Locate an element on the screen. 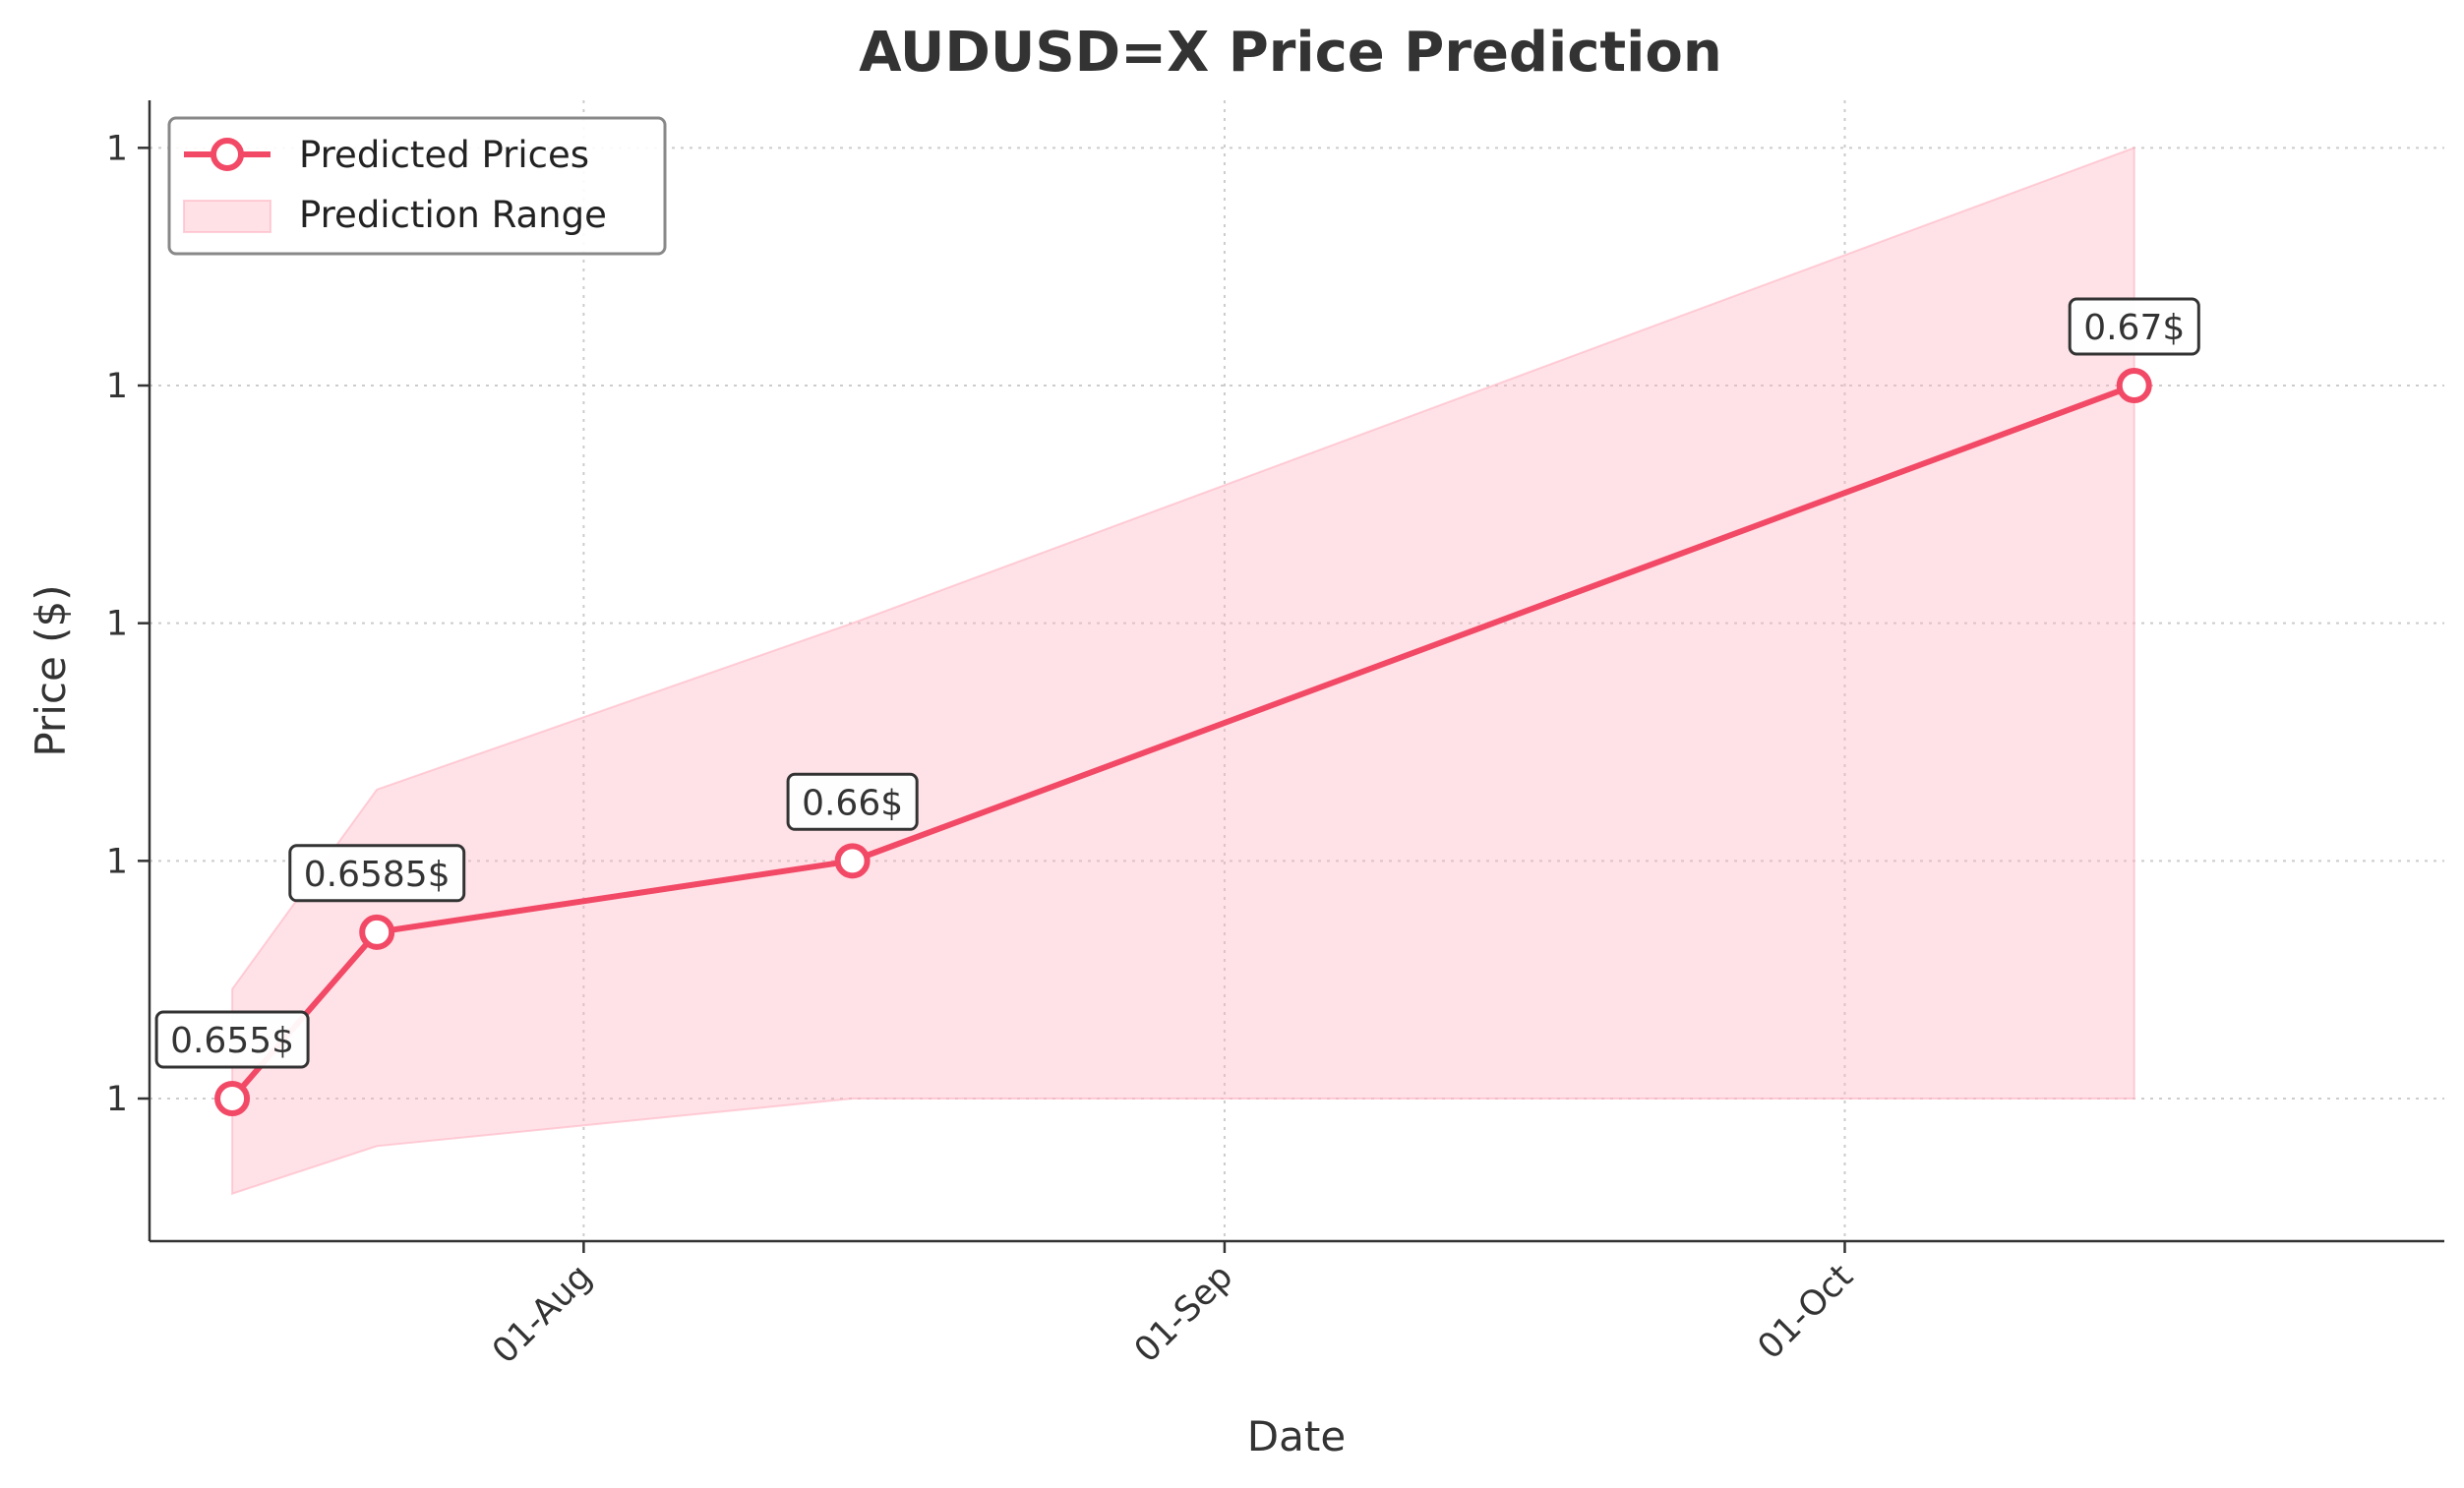 The image size is (2464, 1488). data-label: 0.67$ is located at coordinates (2134, 327).